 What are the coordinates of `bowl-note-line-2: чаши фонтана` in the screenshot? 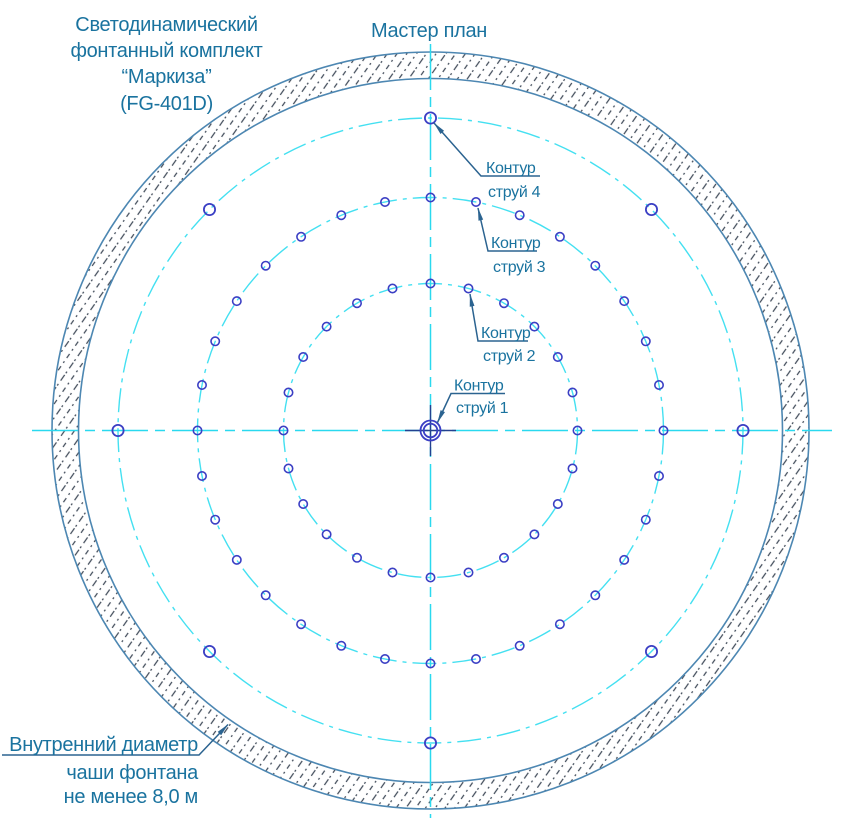 It's located at (132, 773).